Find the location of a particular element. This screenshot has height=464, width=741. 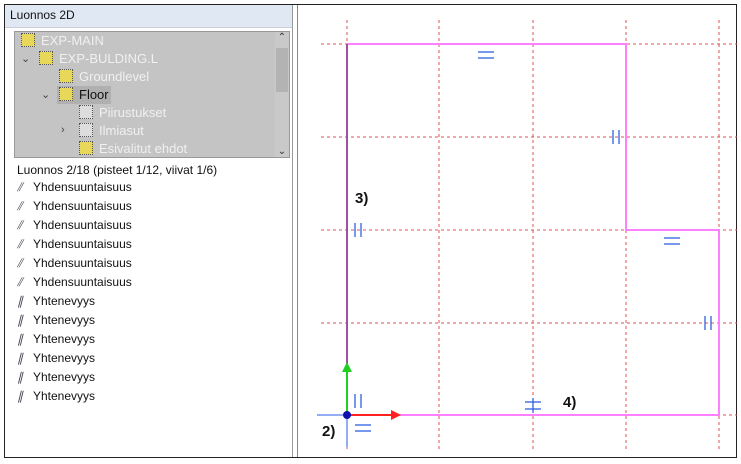

tree-item-ilmiasut: Ilmiasut is located at coordinates (111, 131).